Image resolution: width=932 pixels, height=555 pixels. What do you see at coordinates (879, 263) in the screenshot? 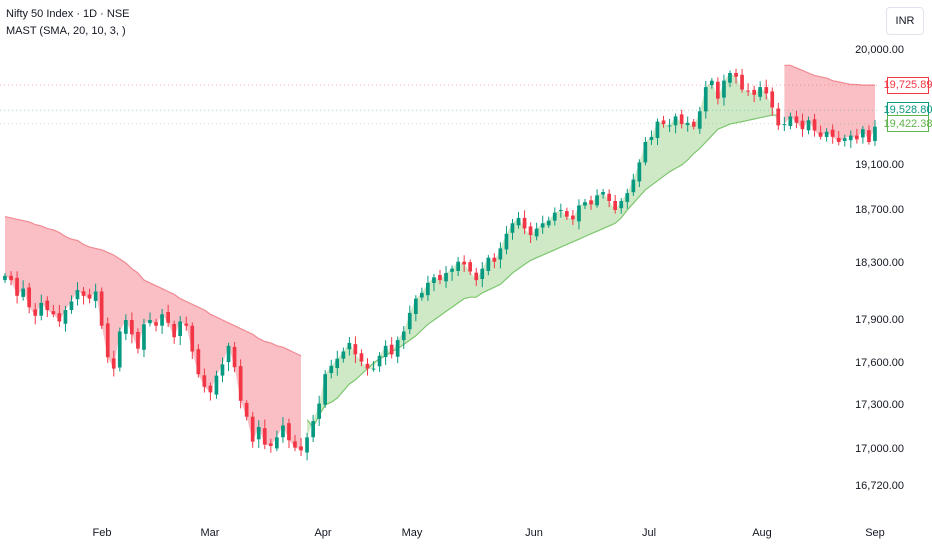
I see `y-tick-label: 18,300.00` at bounding box center [879, 263].